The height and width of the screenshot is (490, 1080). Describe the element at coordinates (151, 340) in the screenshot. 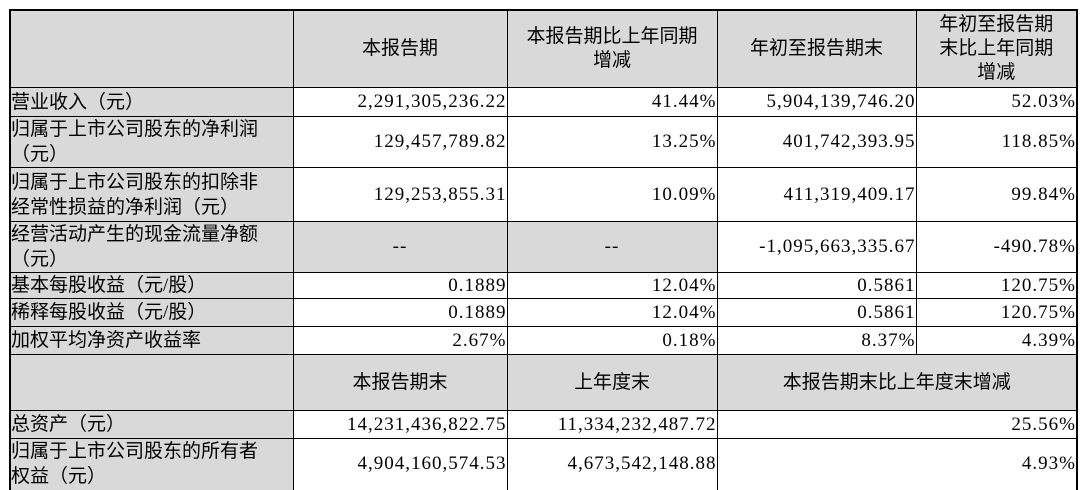

I see `row-label: 加权平均净资产收益率` at that location.